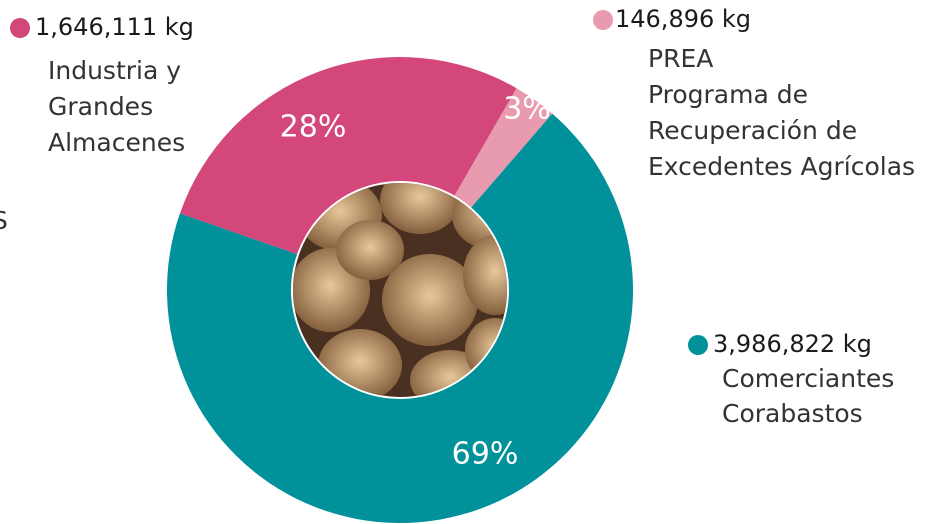 This screenshot has width=951, height=524. I want to click on category-label: Programa de, so click(728, 94).